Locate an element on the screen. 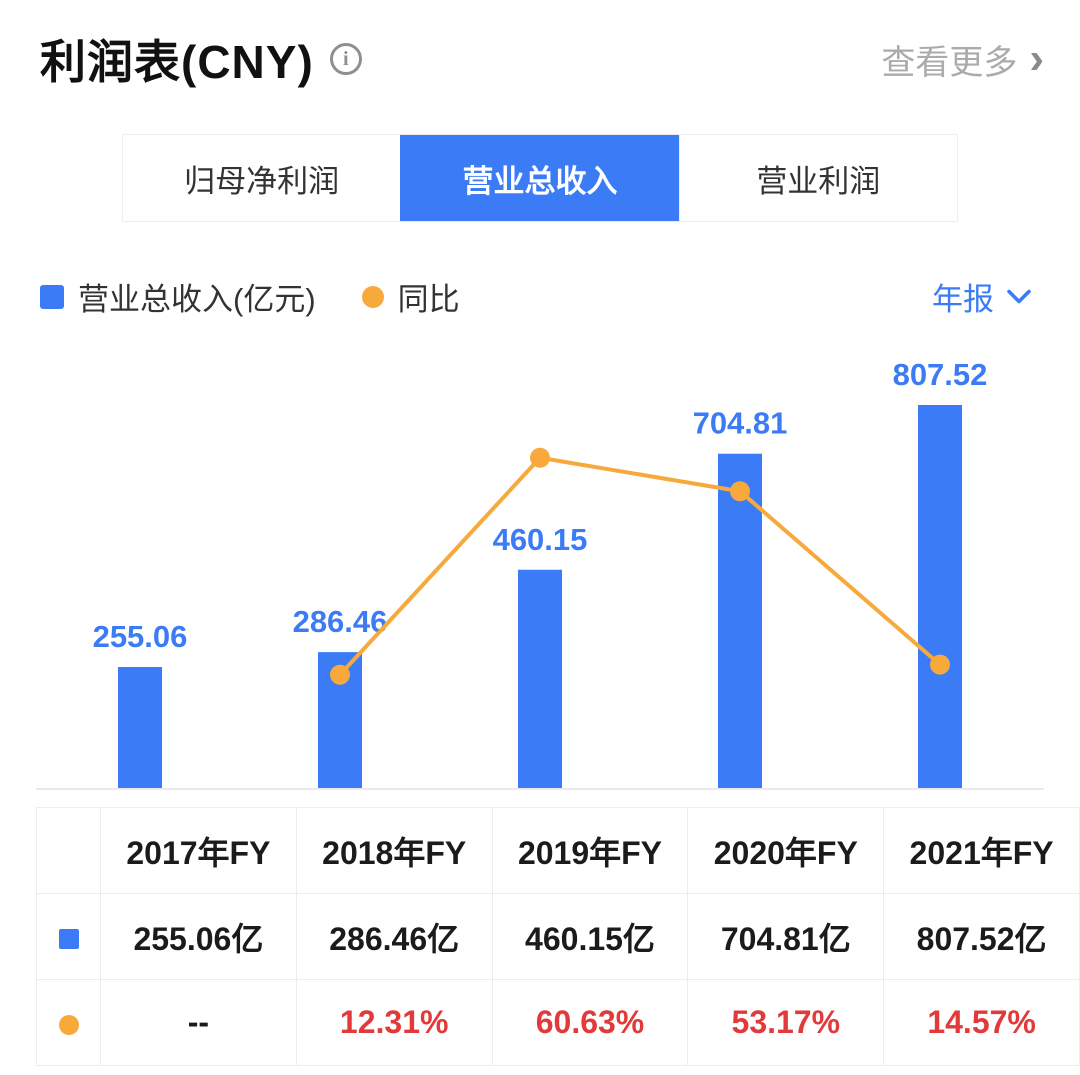 This screenshot has width=1080, height=1075. legend-row: 营业总收入(亿元) 同比 年报 is located at coordinates (536, 296).